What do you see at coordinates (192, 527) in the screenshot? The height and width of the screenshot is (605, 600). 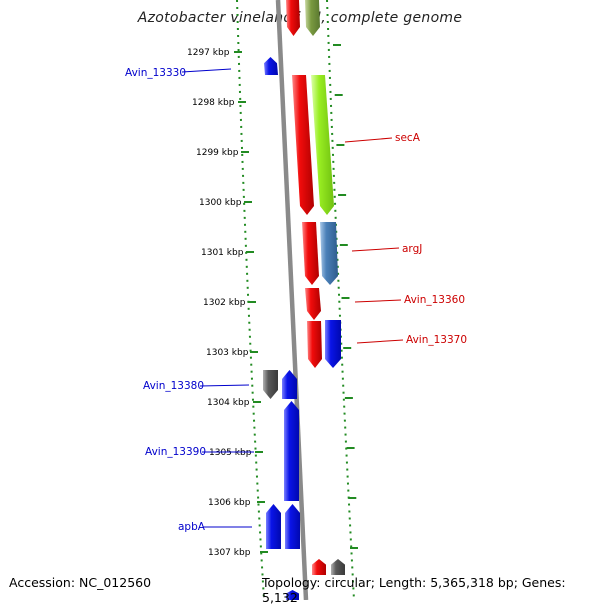 I see `gene-label: apbA` at bounding box center [192, 527].